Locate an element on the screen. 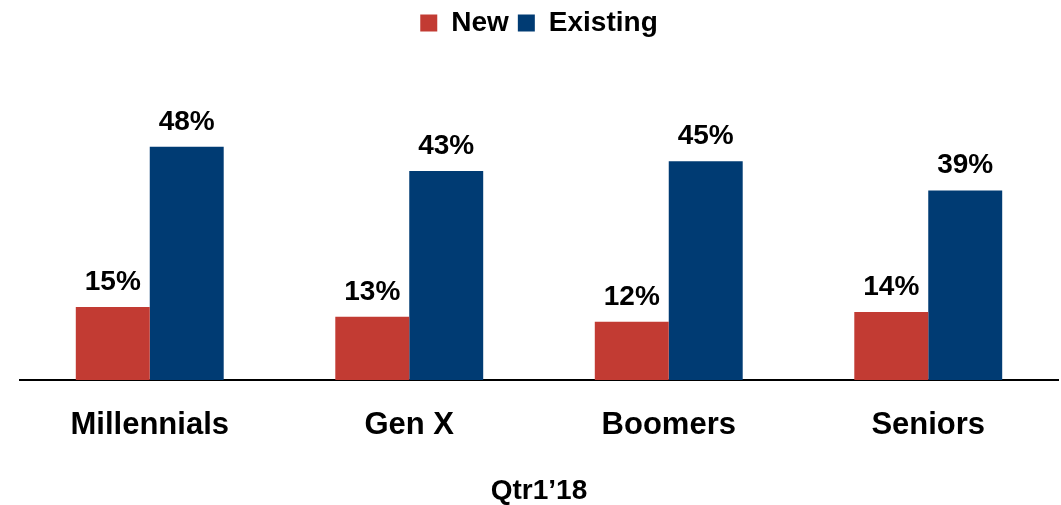  legend-label: New is located at coordinates (480, 21).